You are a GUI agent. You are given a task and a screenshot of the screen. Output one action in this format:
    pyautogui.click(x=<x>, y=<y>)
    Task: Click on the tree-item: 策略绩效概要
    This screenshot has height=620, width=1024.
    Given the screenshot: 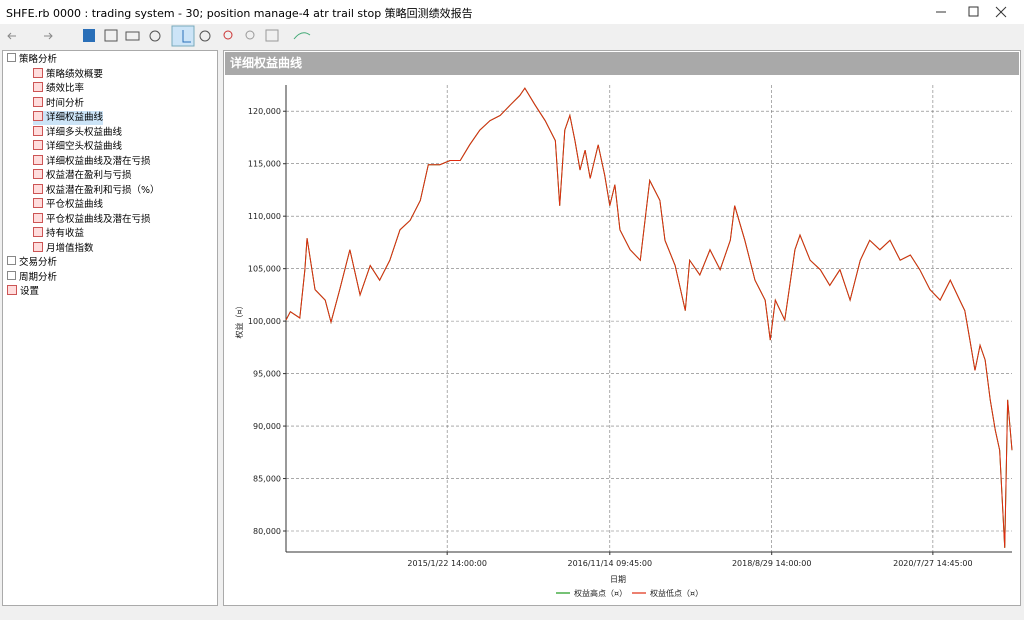 What is the action you would take?
    pyautogui.click(x=68, y=74)
    